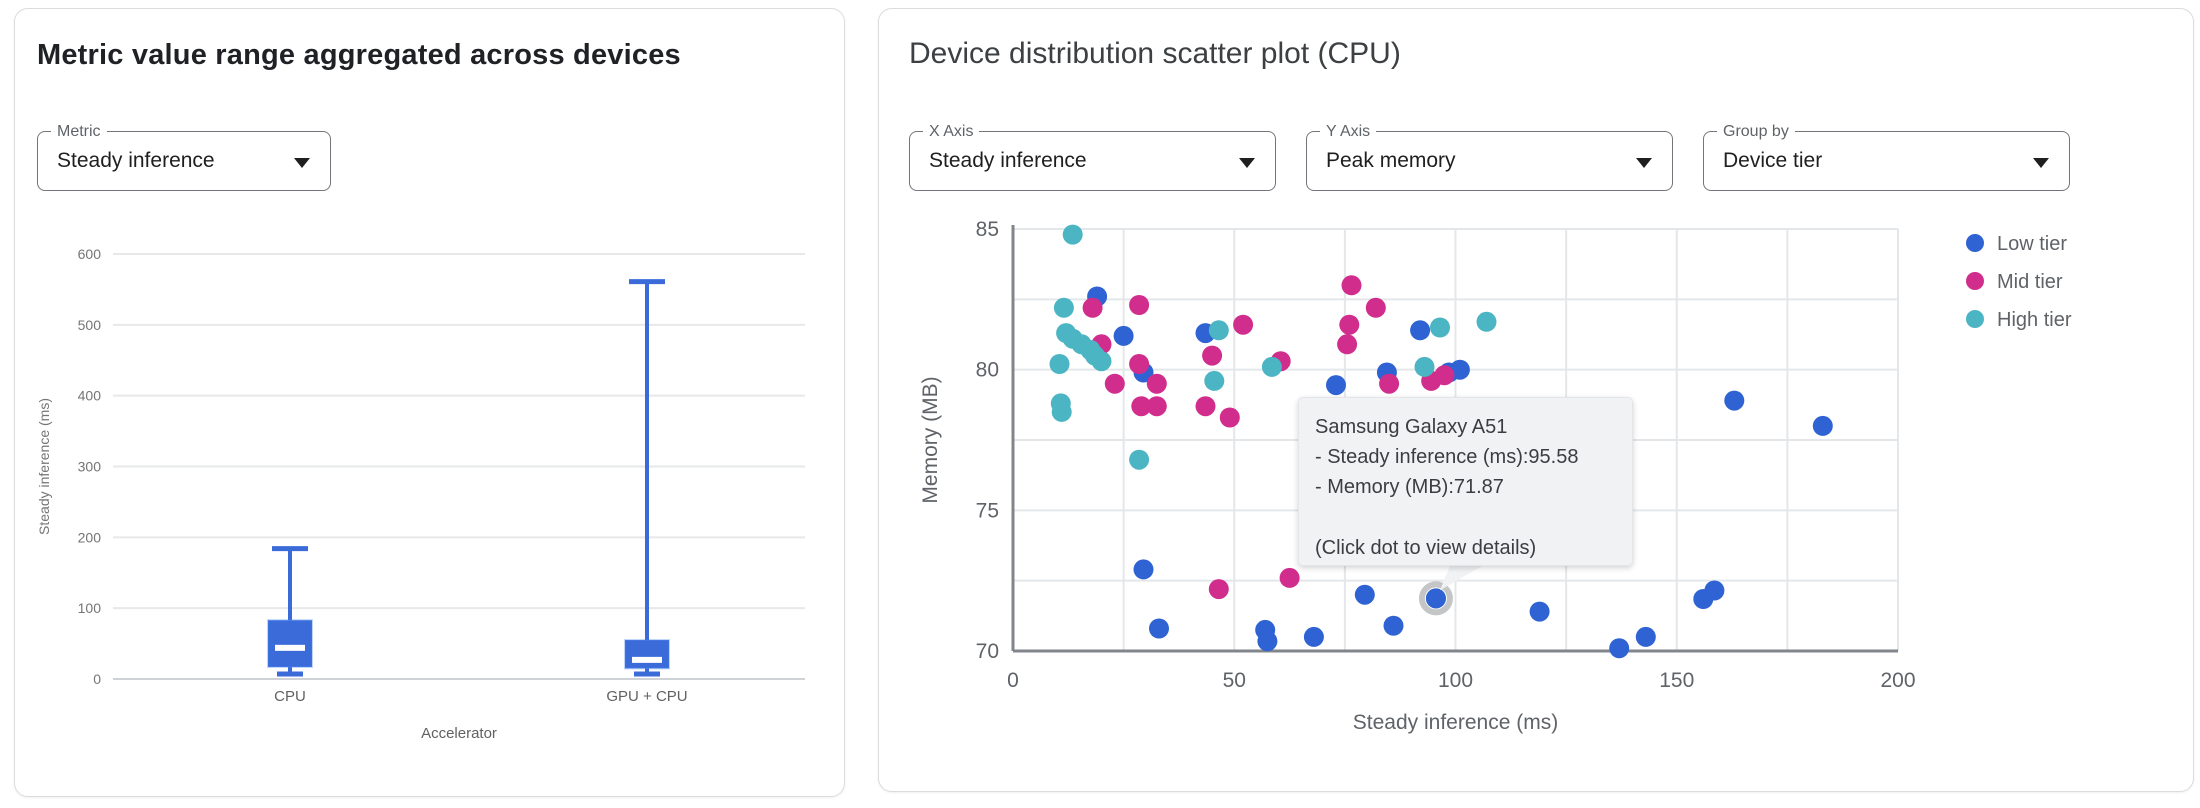 Image resolution: width=2200 pixels, height=808 pixels. What do you see at coordinates (987, 510) in the screenshot?
I see `svg-text: 75` at bounding box center [987, 510].